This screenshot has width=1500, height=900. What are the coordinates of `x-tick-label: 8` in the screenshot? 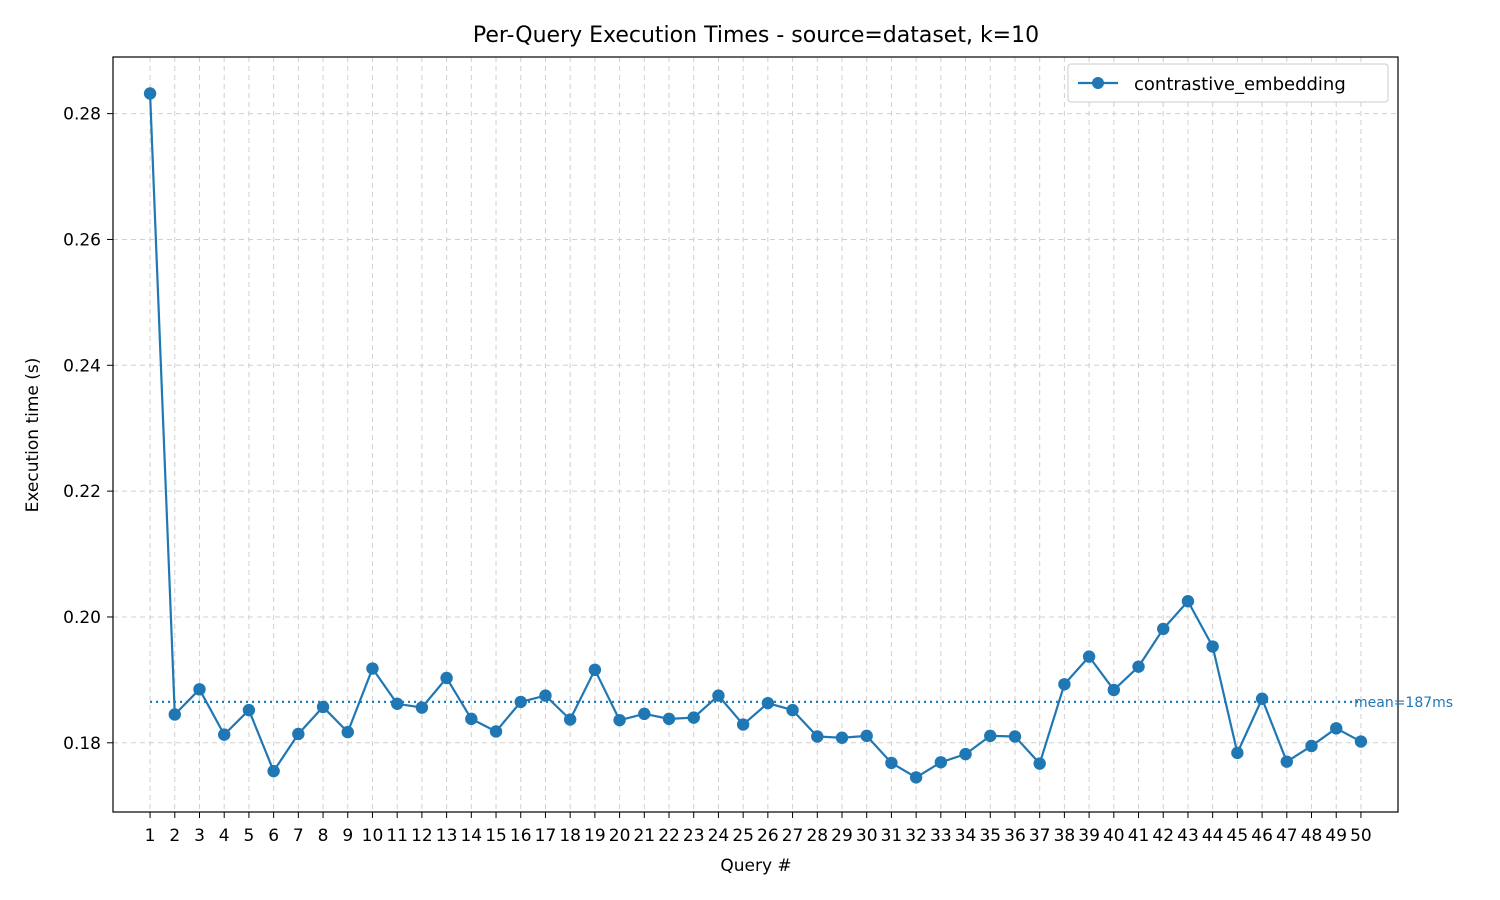 It's located at (323, 836).